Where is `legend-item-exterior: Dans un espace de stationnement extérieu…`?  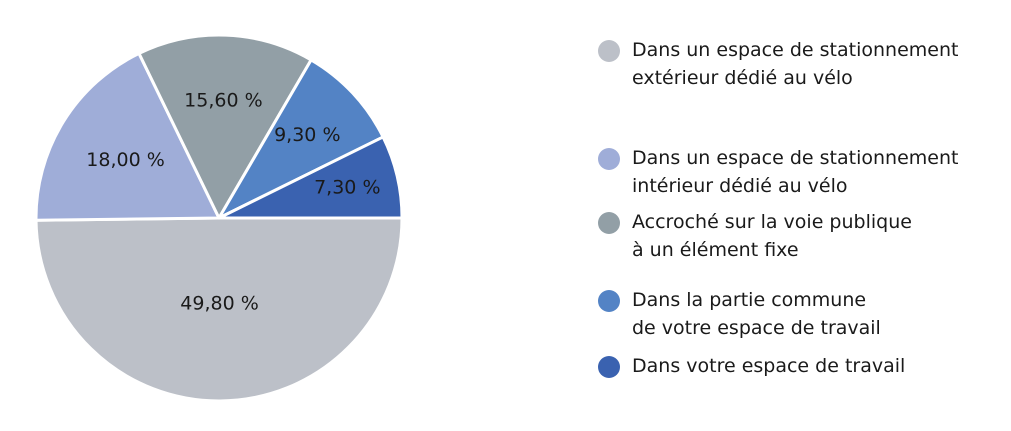
legend-item-exterior: Dans un espace de stationnement extérieu… is located at coordinates (778, 64).